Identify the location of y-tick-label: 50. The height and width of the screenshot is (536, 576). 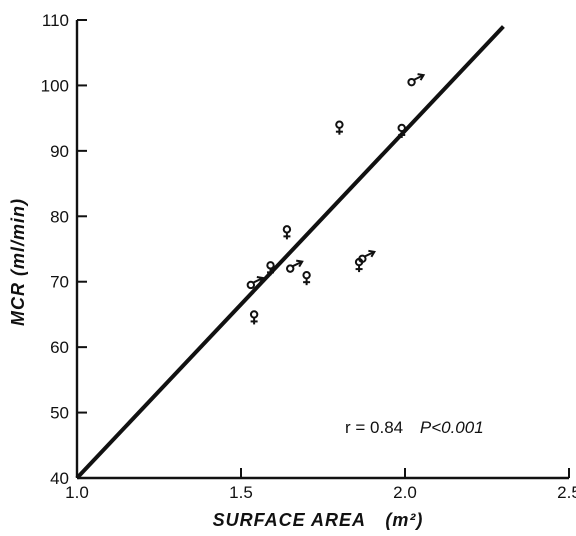
(59, 413).